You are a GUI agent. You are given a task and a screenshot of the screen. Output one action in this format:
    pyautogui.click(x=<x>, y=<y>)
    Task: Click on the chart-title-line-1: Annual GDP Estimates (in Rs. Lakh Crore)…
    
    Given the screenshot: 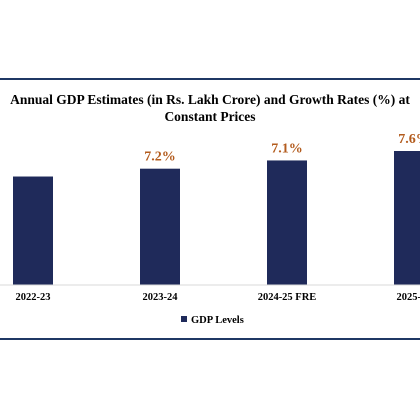 What is the action you would take?
    pyautogui.click(x=210, y=99)
    